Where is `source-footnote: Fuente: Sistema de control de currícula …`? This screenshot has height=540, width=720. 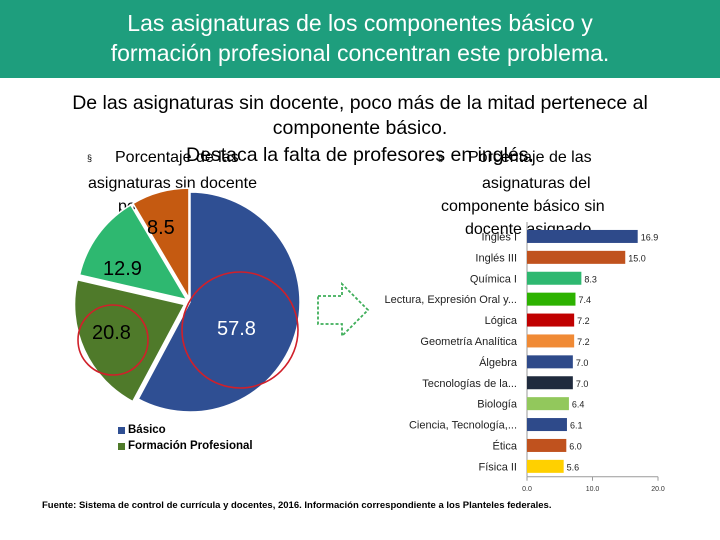
source-footnote: Fuente: Sistema de control de currícula … is located at coordinates (297, 505).